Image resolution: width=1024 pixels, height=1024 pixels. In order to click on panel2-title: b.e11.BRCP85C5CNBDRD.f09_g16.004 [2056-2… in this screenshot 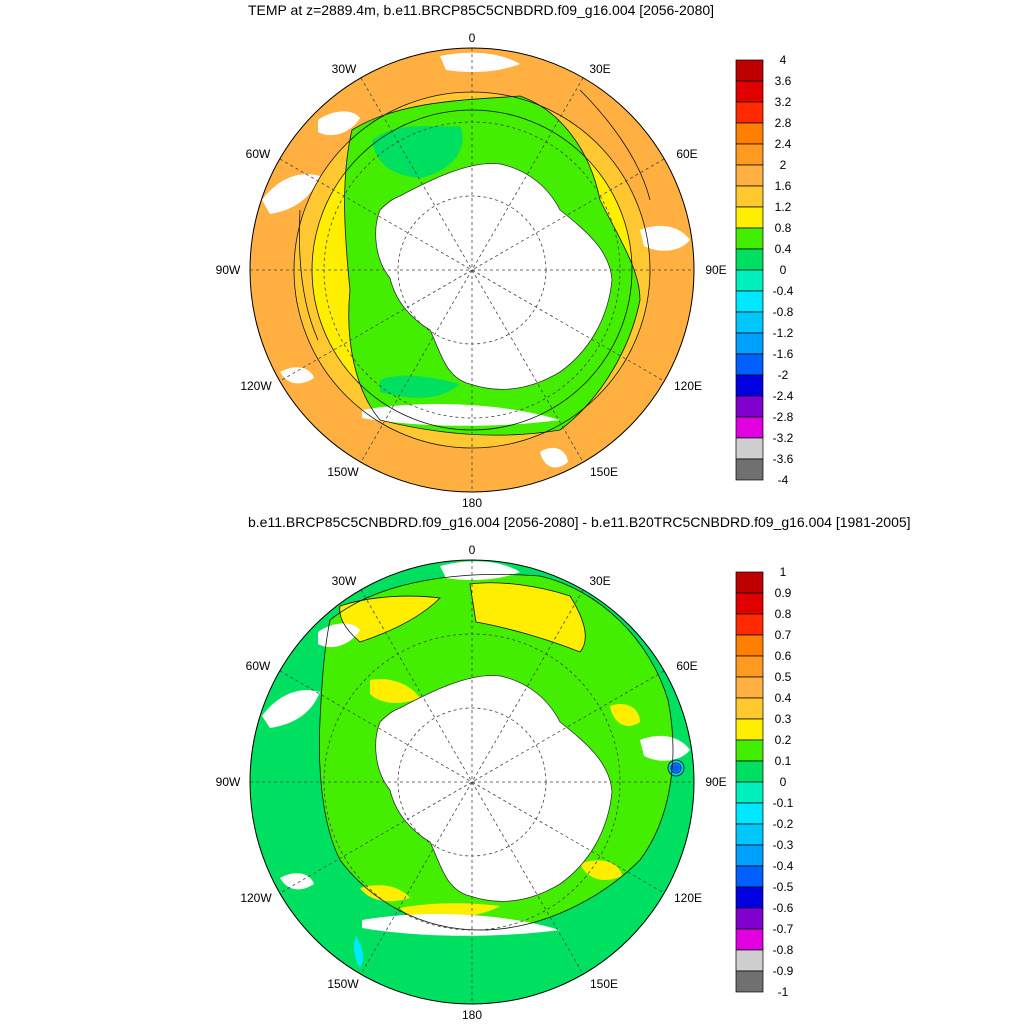, I will do `click(579, 522)`.